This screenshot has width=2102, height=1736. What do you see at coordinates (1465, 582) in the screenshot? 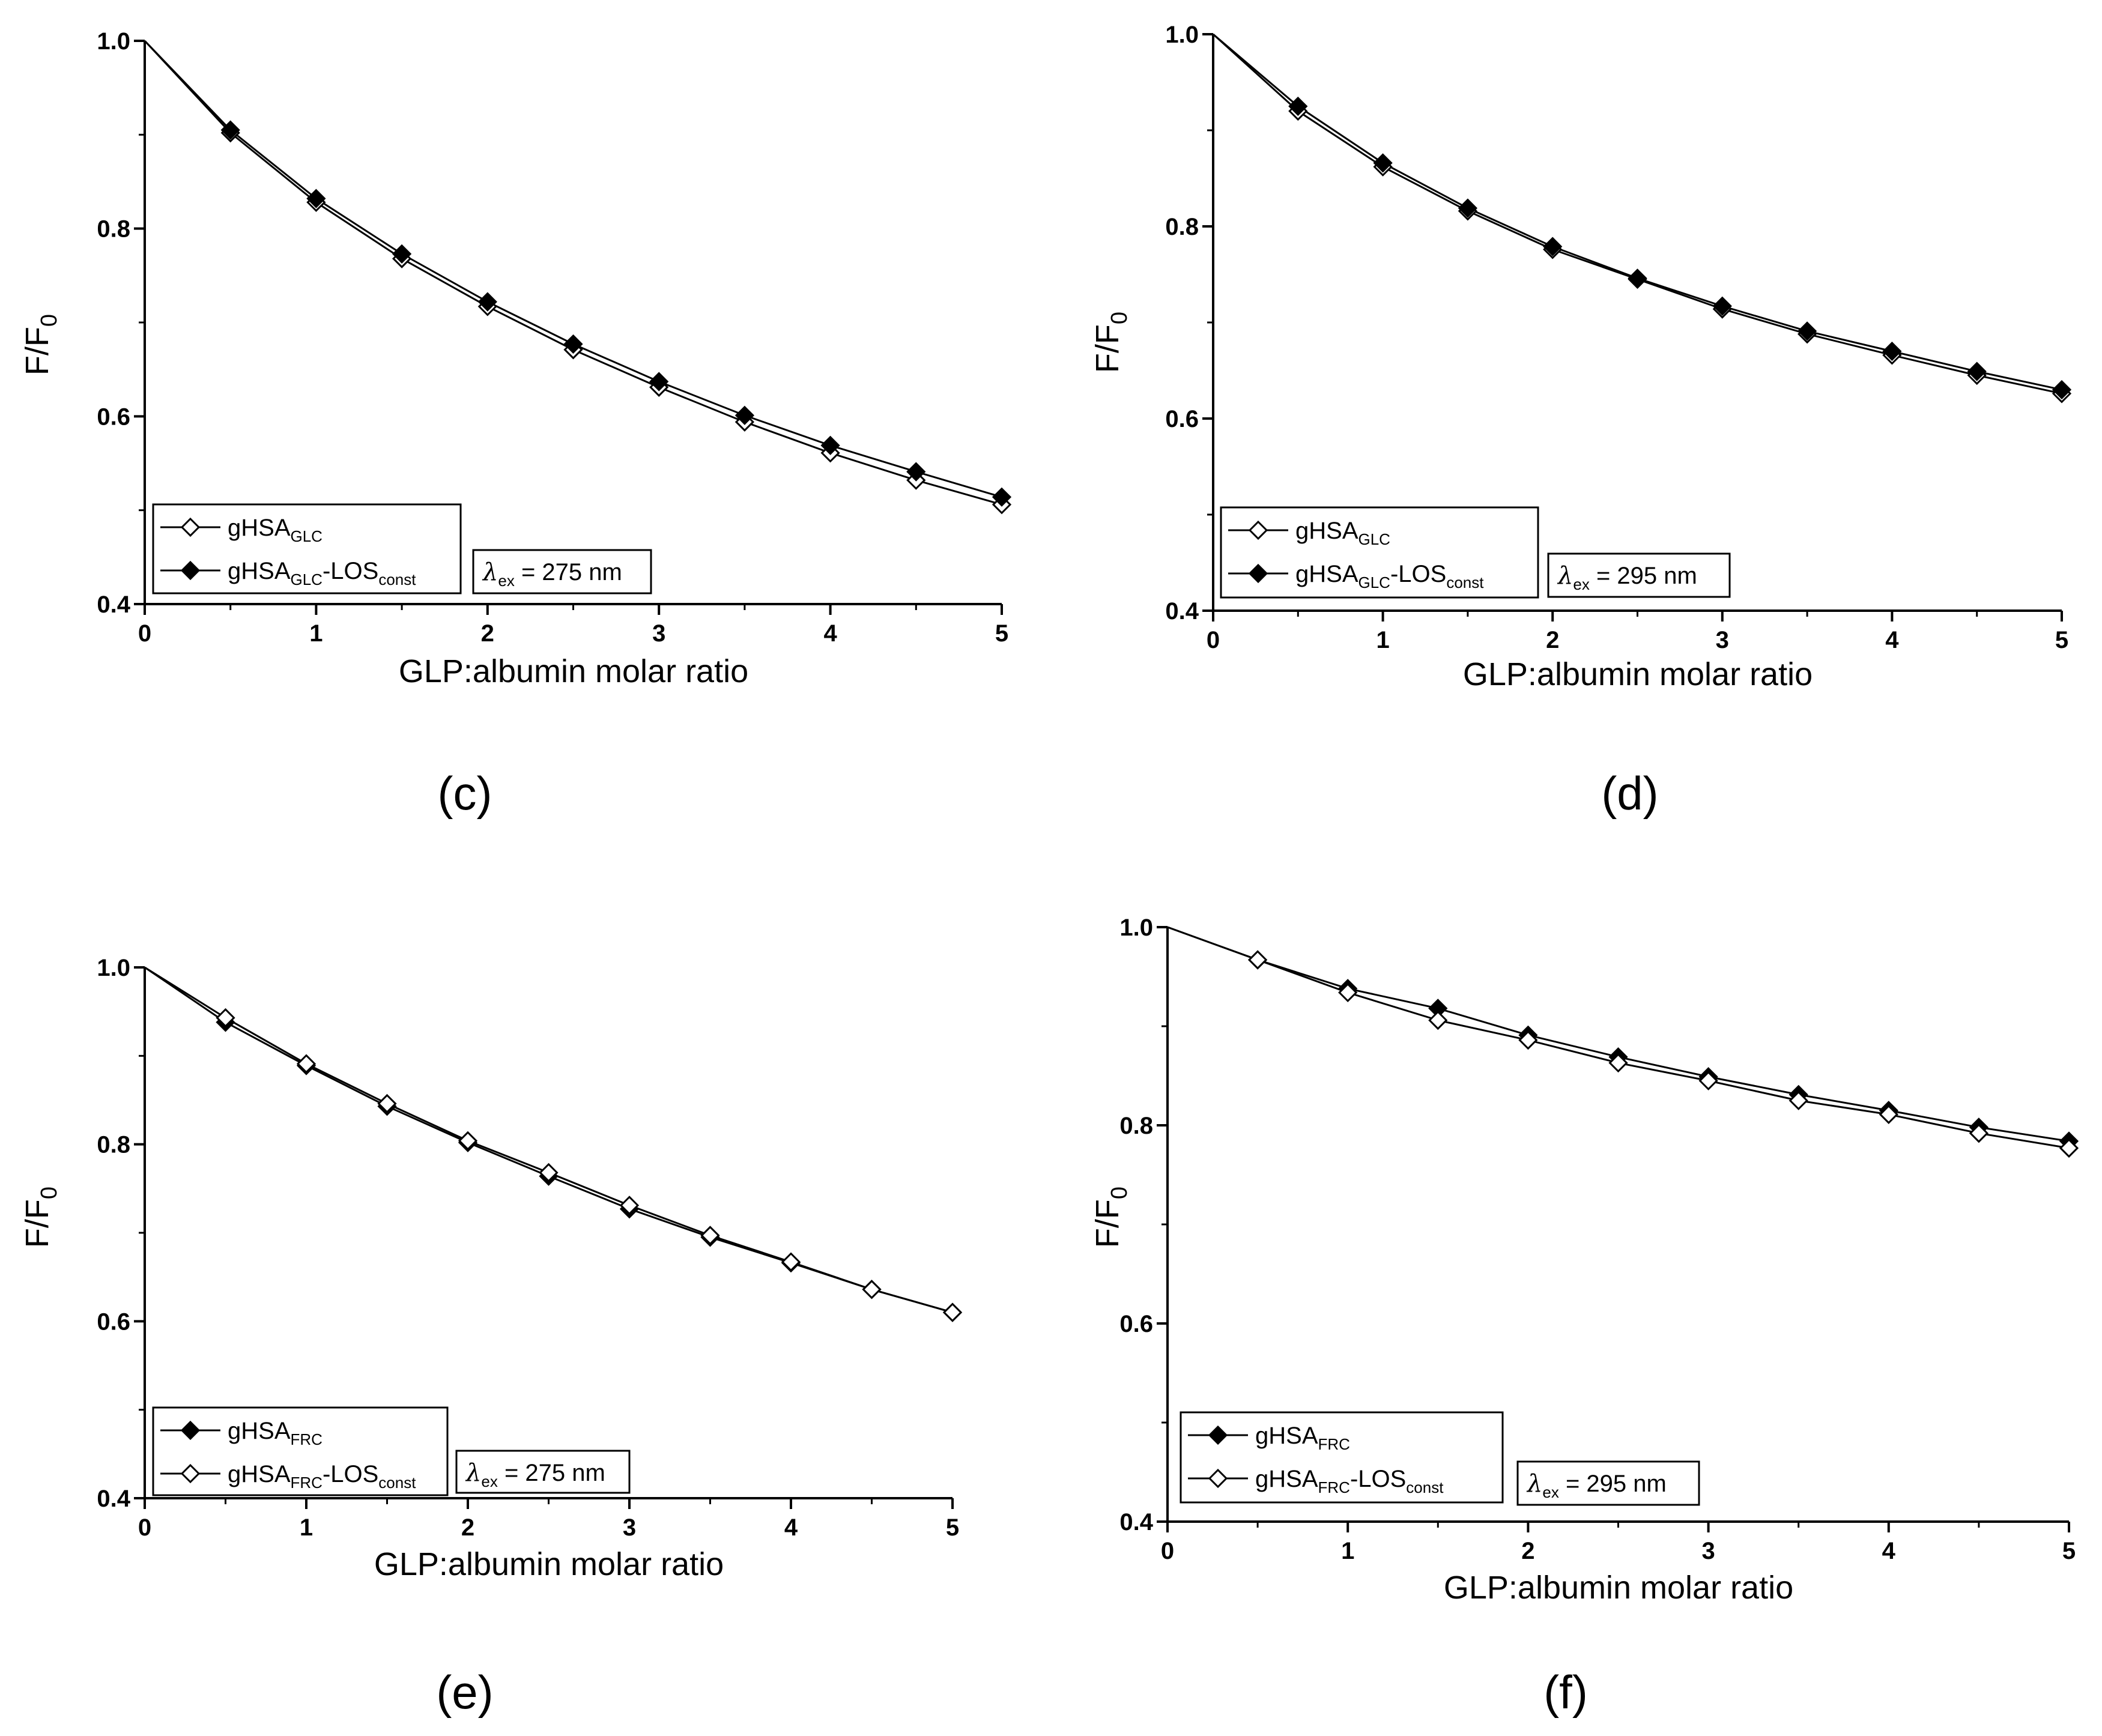
I see `legend-entry-suffix-subscript: const` at bounding box center [1465, 582].